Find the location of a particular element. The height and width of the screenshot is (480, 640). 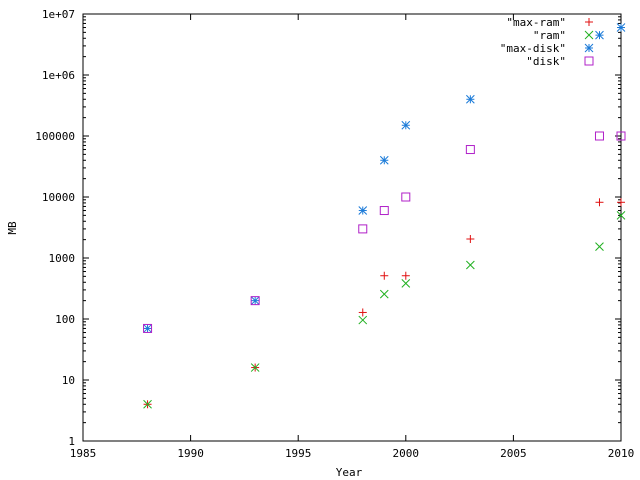

y-tick-label: 1e+06 is located at coordinates (58, 75).